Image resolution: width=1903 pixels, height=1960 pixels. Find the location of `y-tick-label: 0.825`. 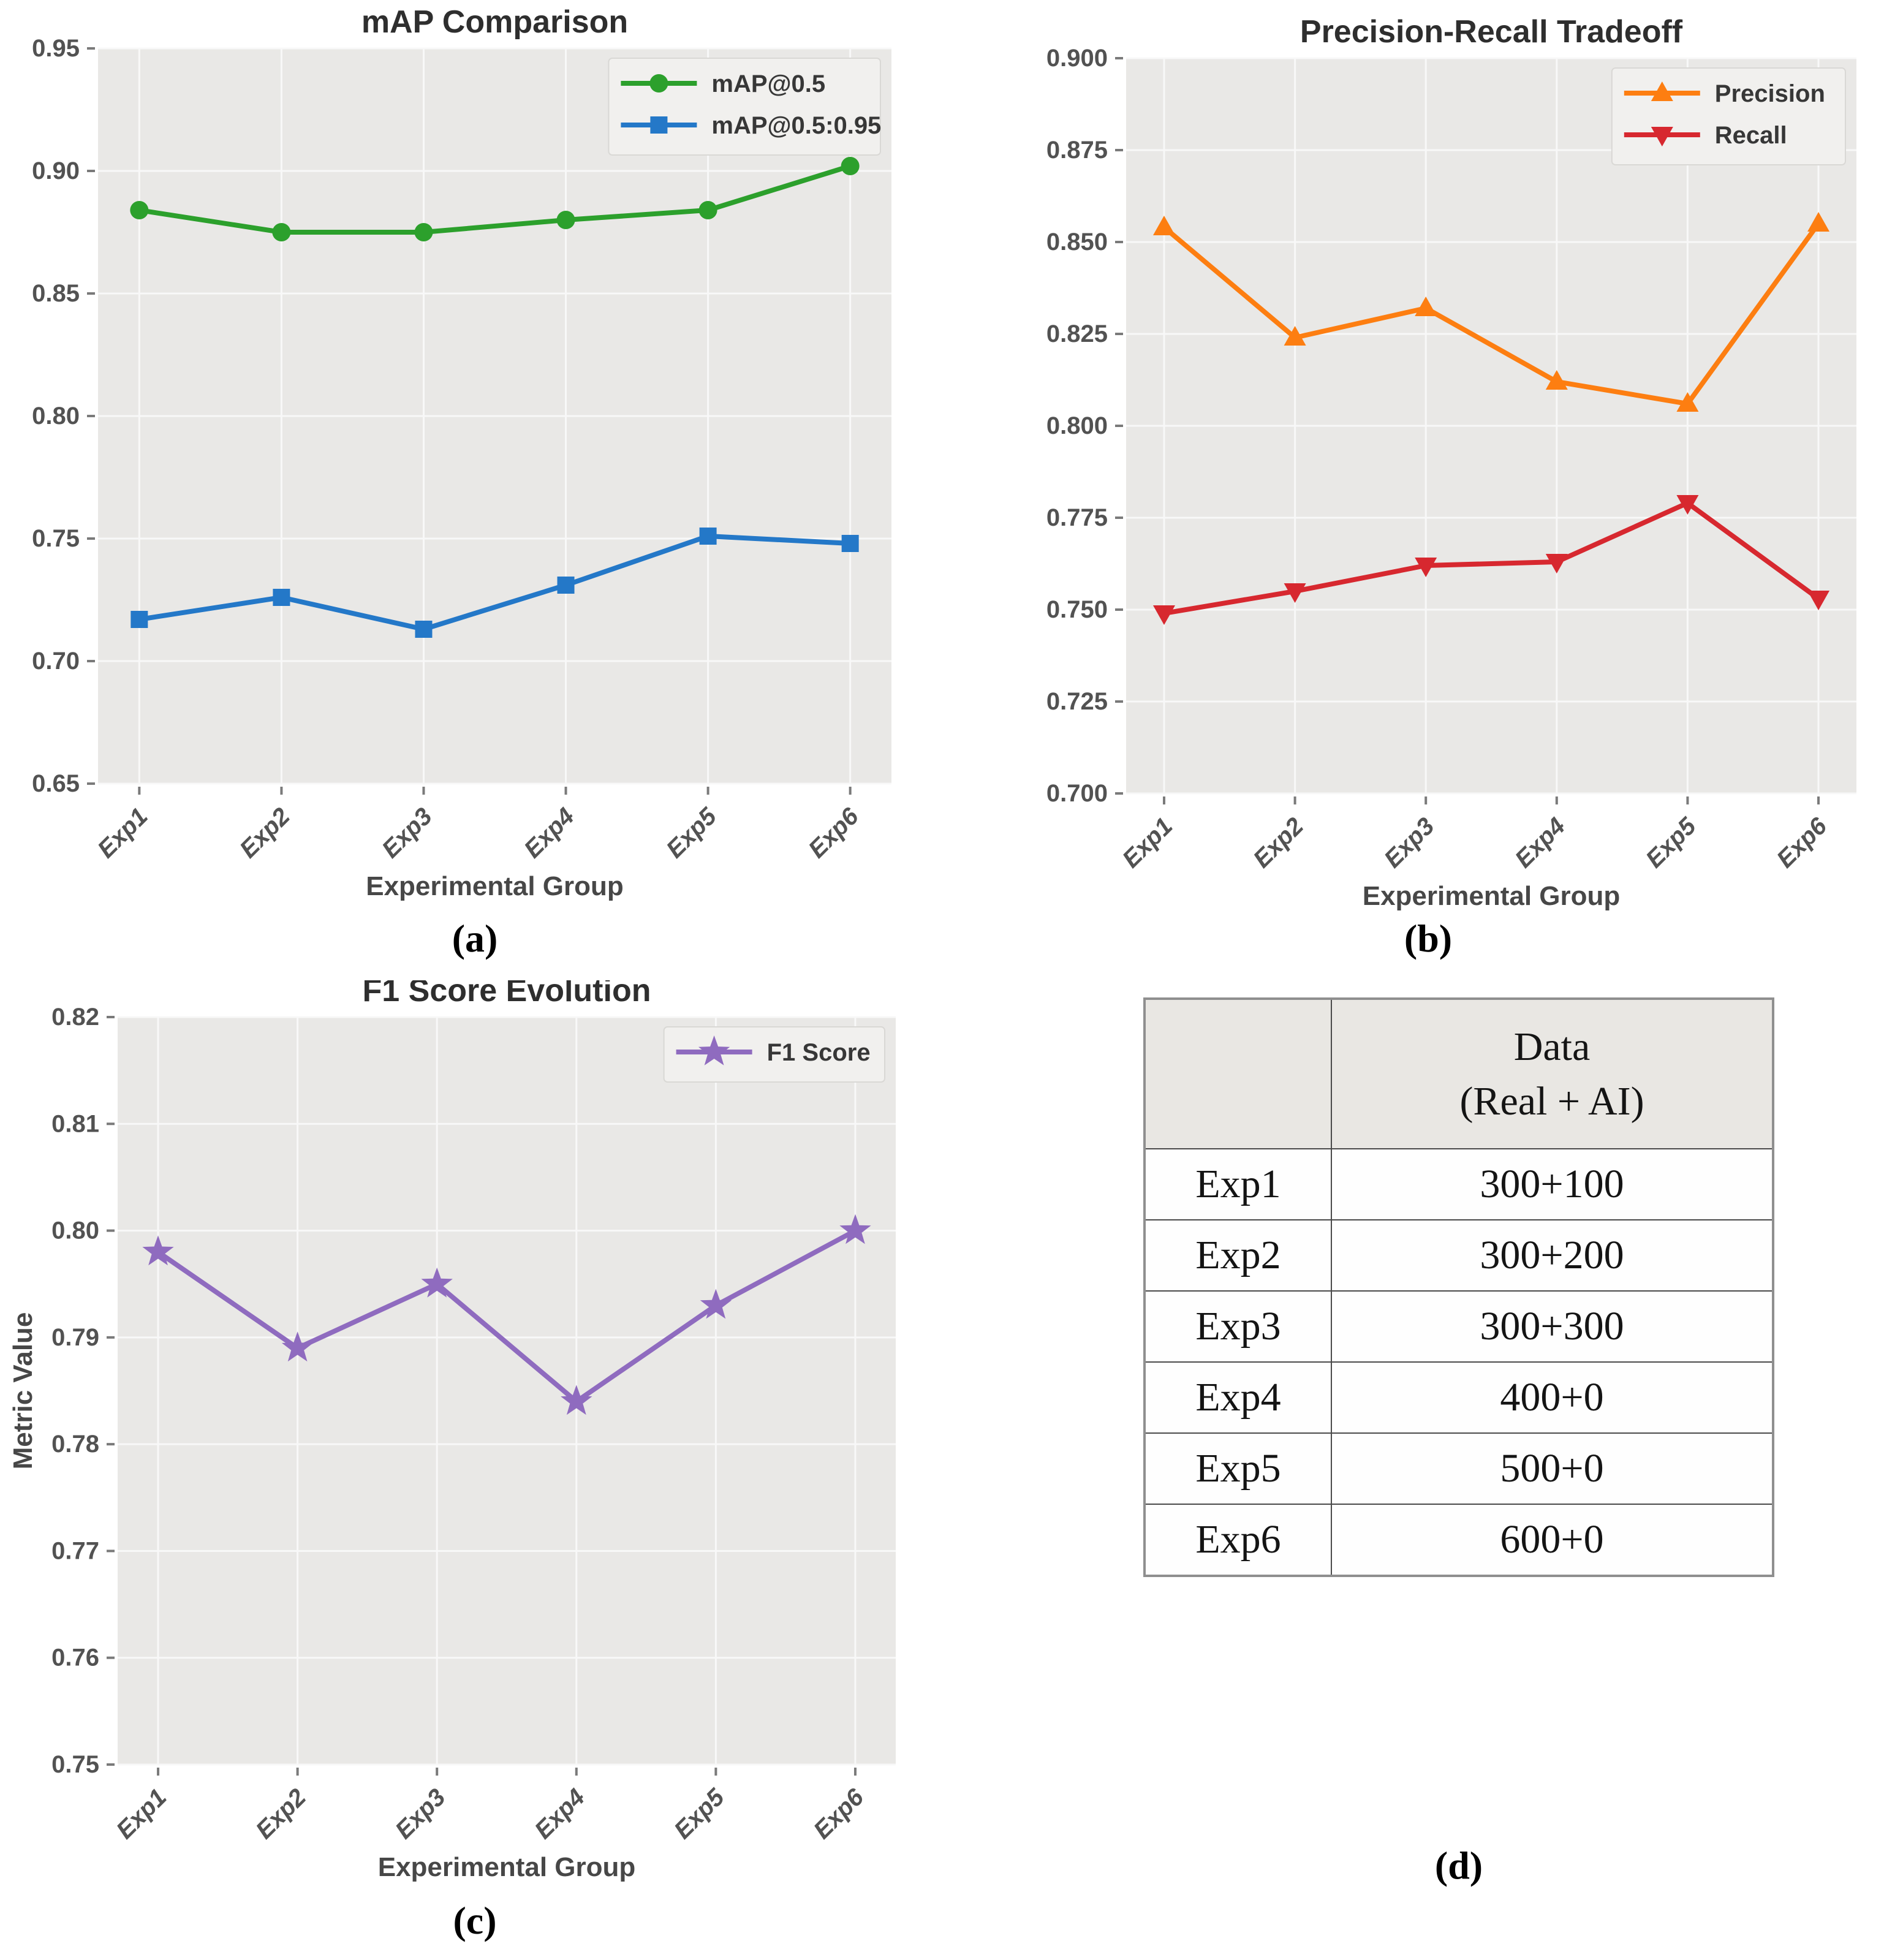

y-tick-label: 0.825 is located at coordinates (1077, 333).